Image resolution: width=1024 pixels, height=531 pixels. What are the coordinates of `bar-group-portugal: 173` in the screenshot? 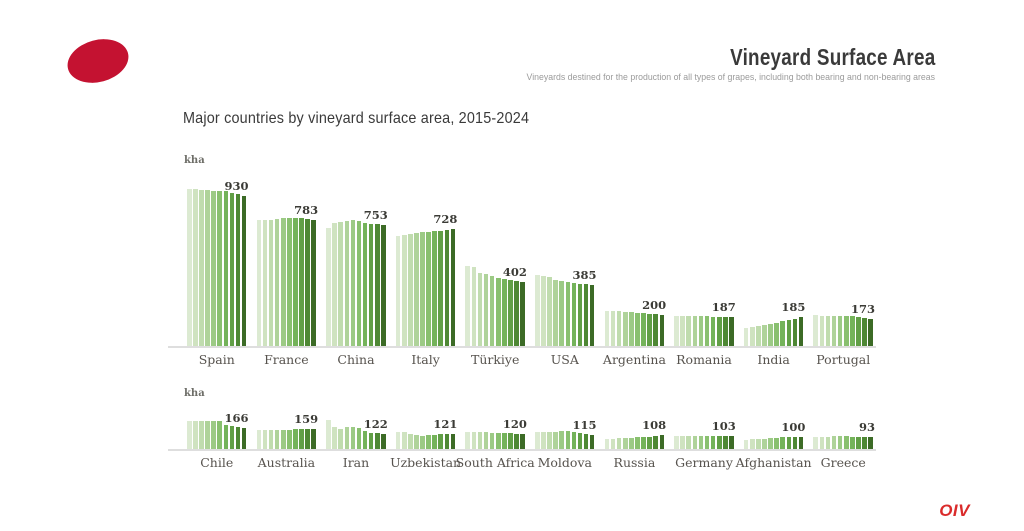 It's located at (844, 262).